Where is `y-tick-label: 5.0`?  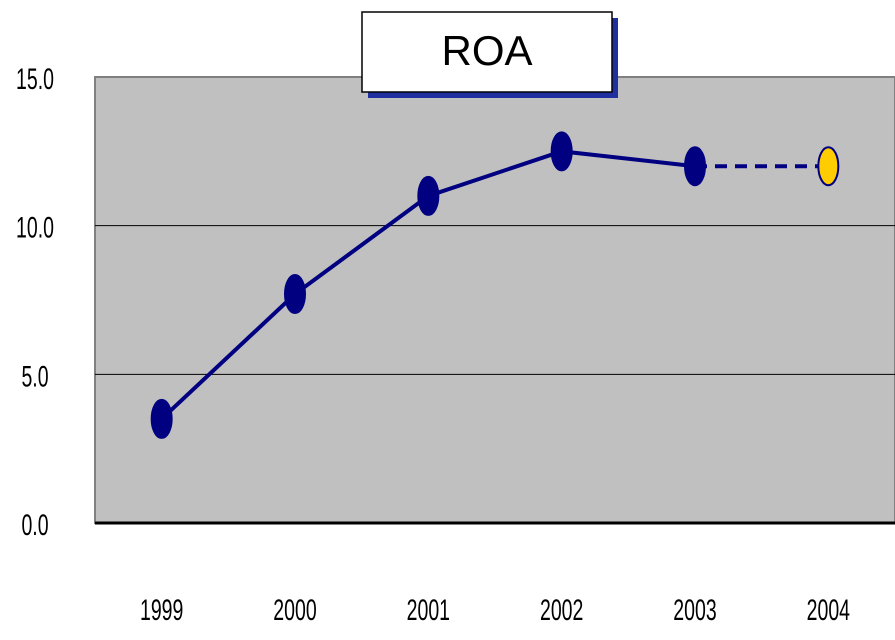 y-tick-label: 5.0 is located at coordinates (34, 376).